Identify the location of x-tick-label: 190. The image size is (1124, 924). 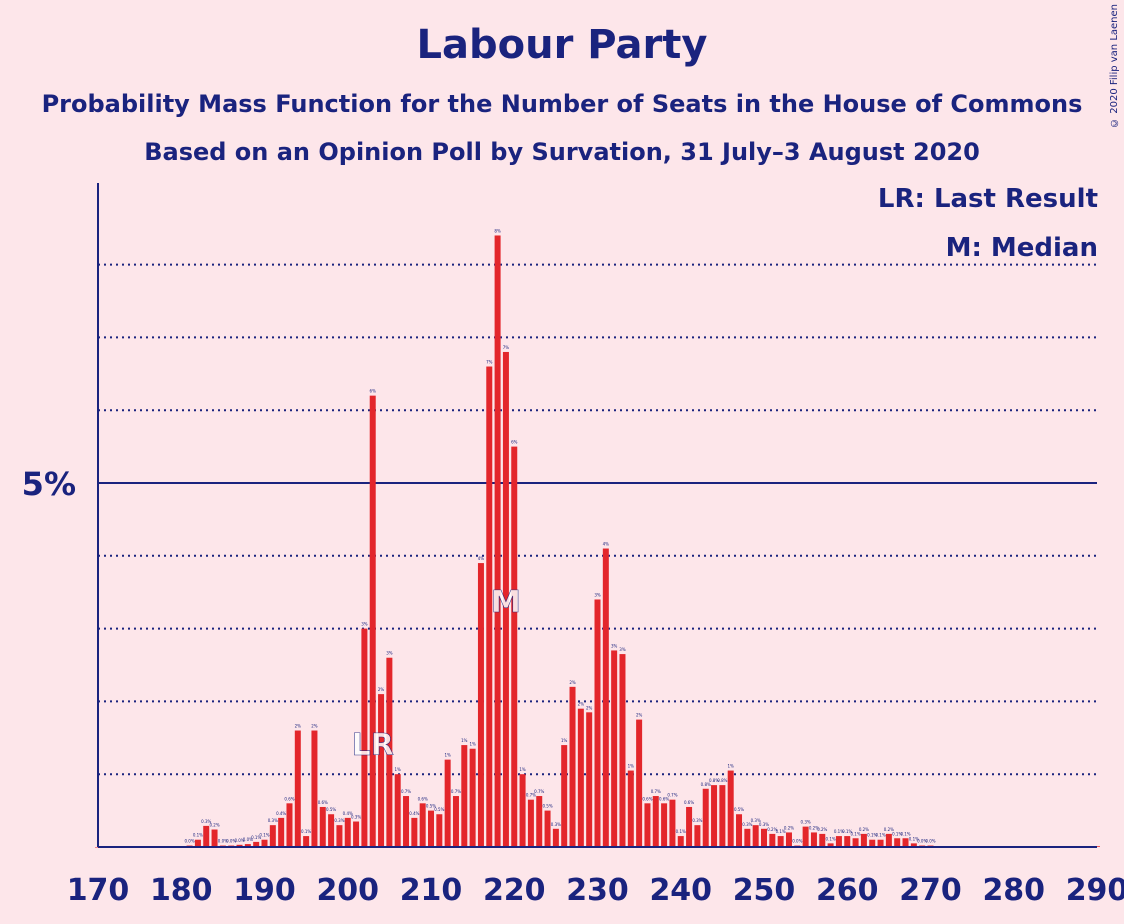
(264, 890).